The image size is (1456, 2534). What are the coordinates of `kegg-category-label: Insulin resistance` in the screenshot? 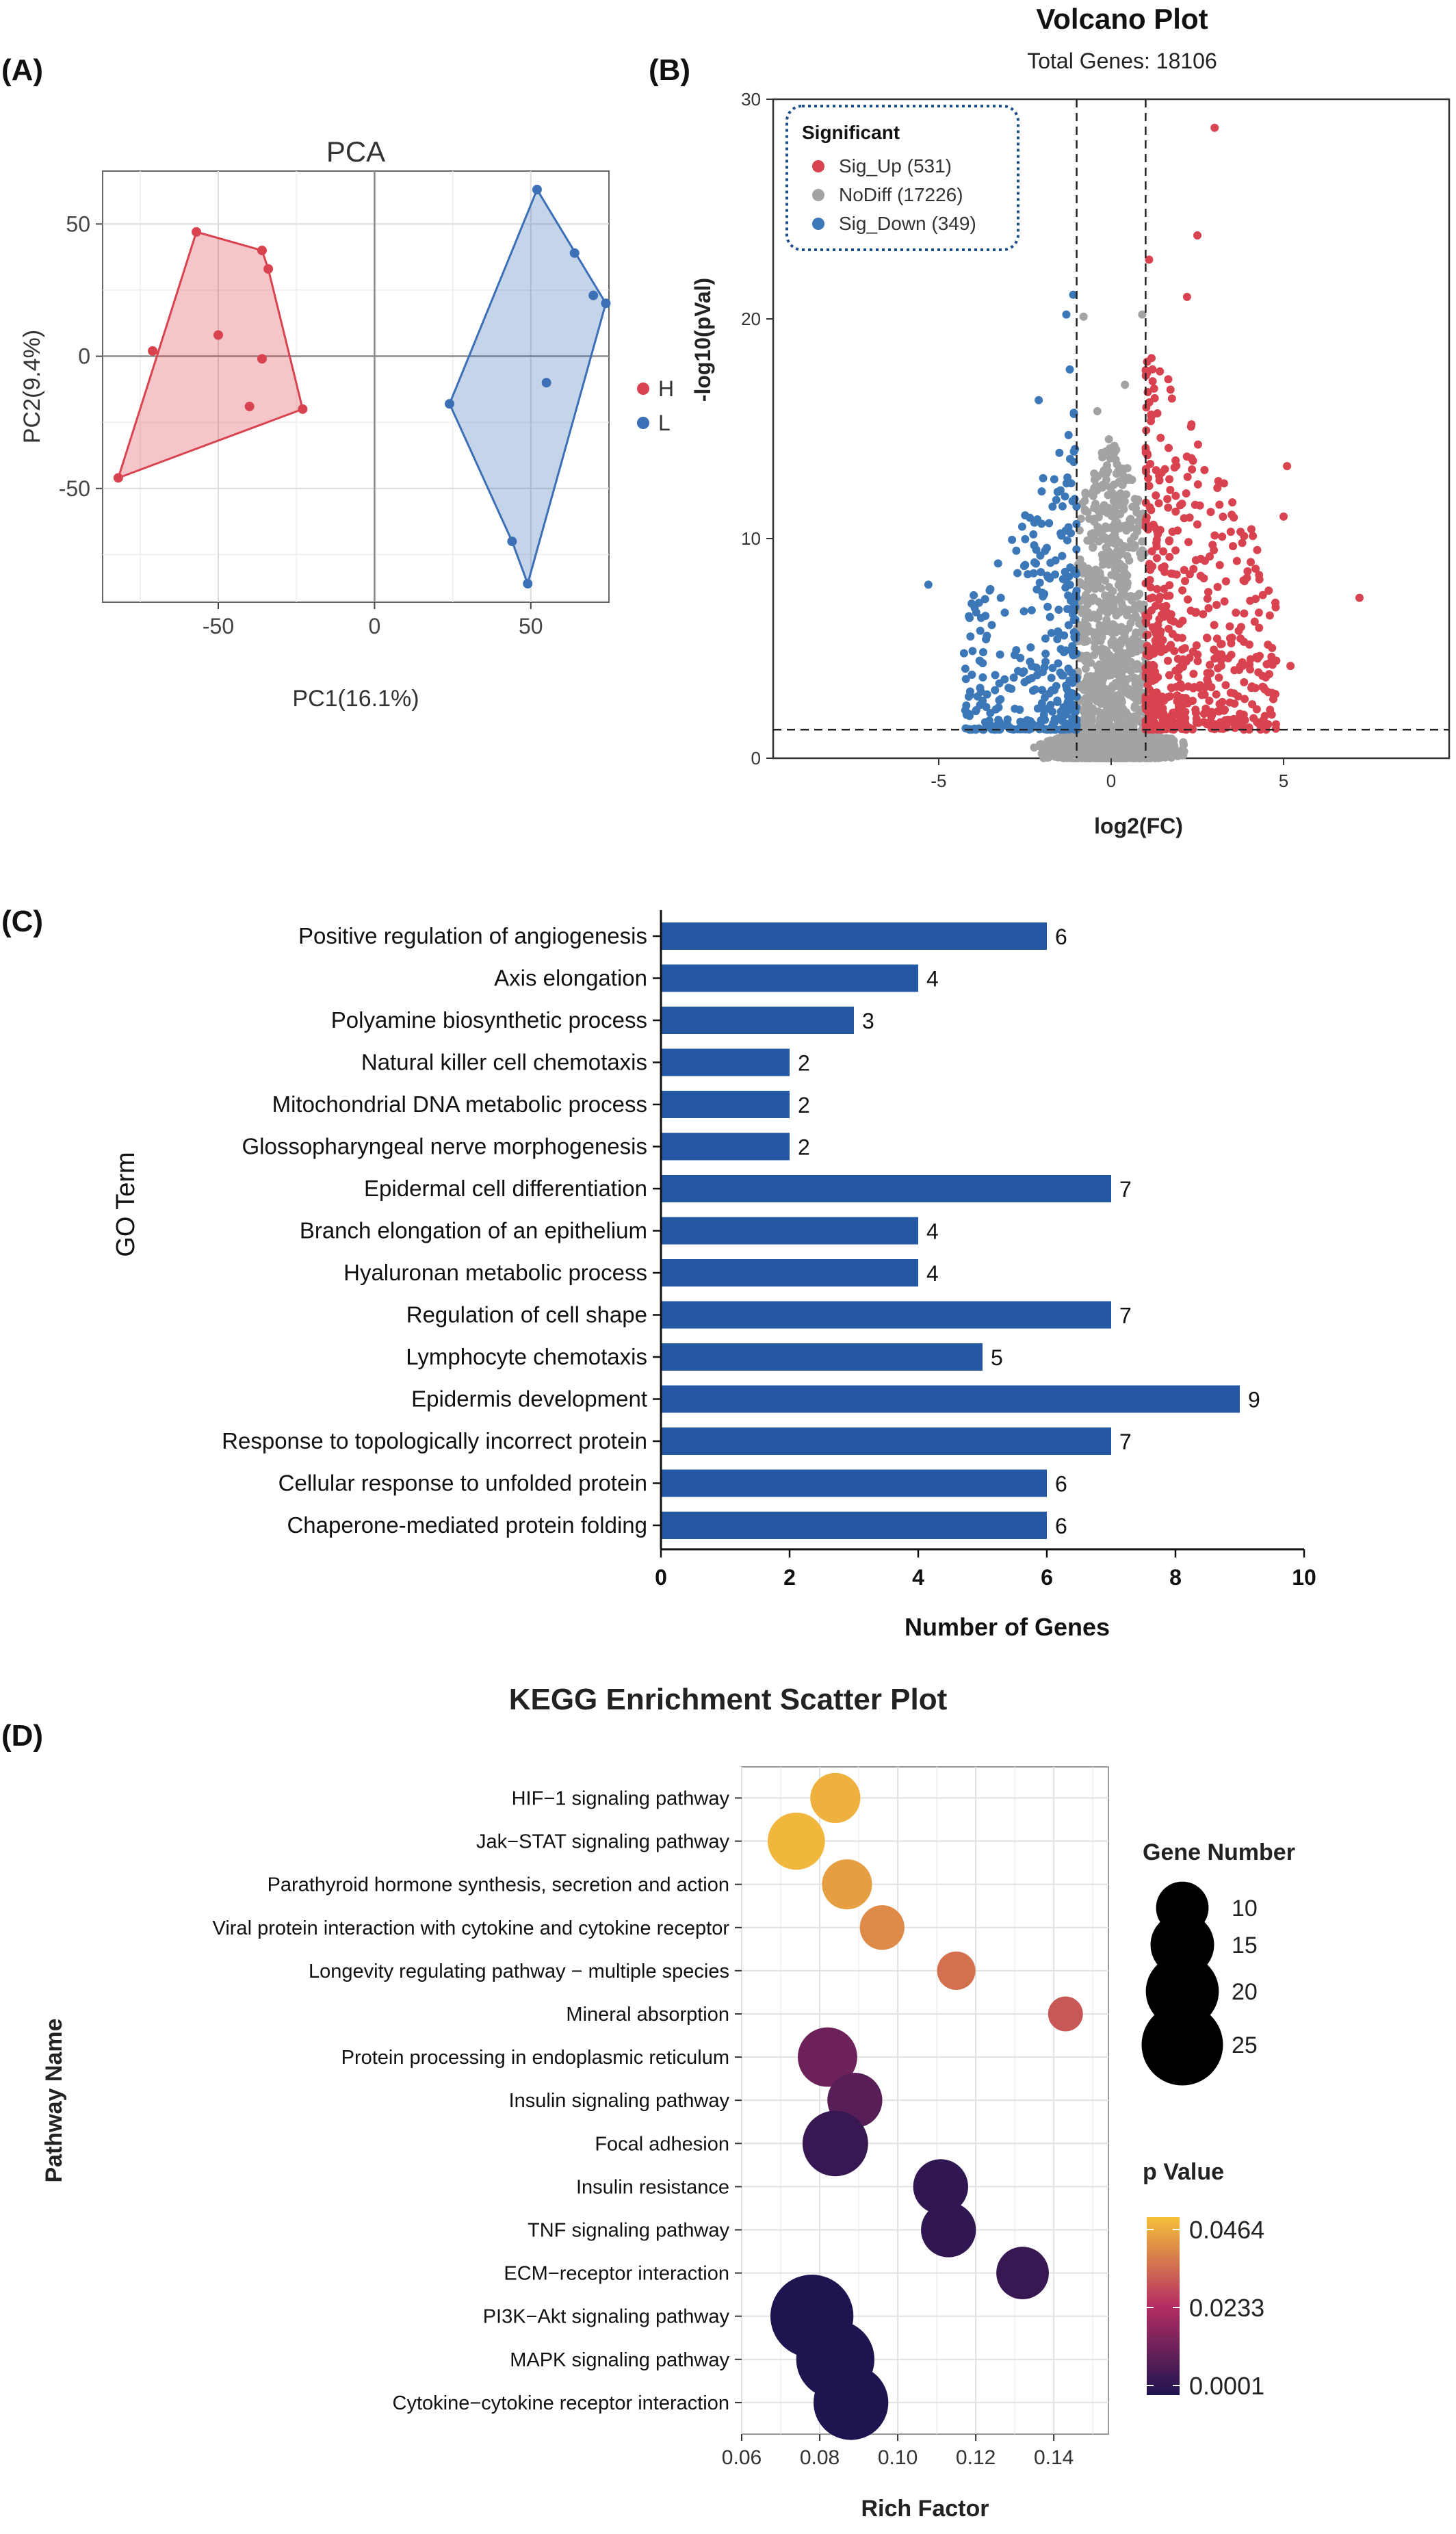 It's located at (652, 2187).